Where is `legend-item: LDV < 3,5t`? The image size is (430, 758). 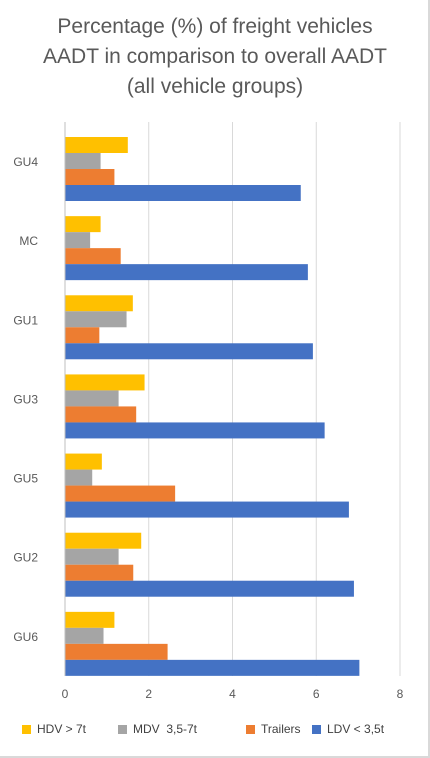
legend-item: LDV < 3,5t is located at coordinates (348, 729).